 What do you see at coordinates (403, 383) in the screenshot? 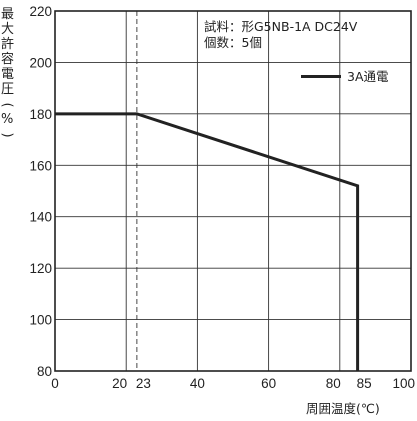
I see `x-tick-100: 100` at bounding box center [403, 383].